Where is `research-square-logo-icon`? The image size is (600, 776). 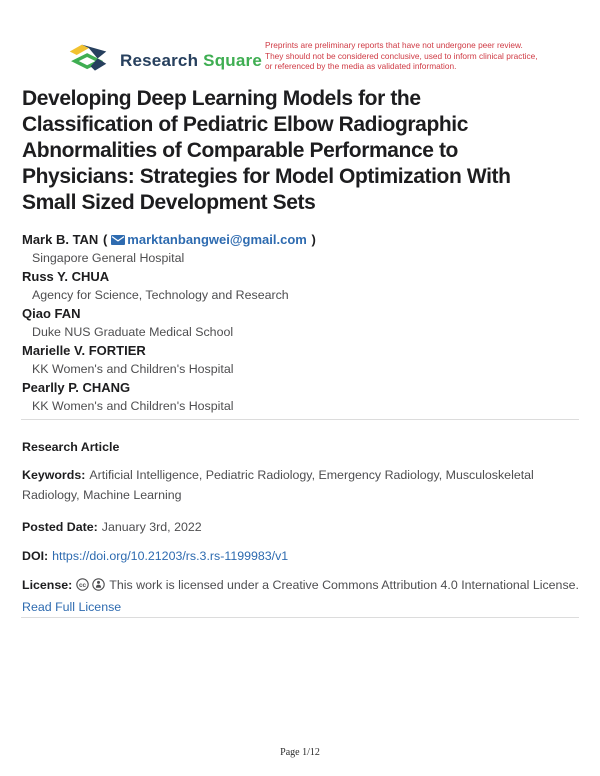 research-square-logo-icon is located at coordinates (88, 61).